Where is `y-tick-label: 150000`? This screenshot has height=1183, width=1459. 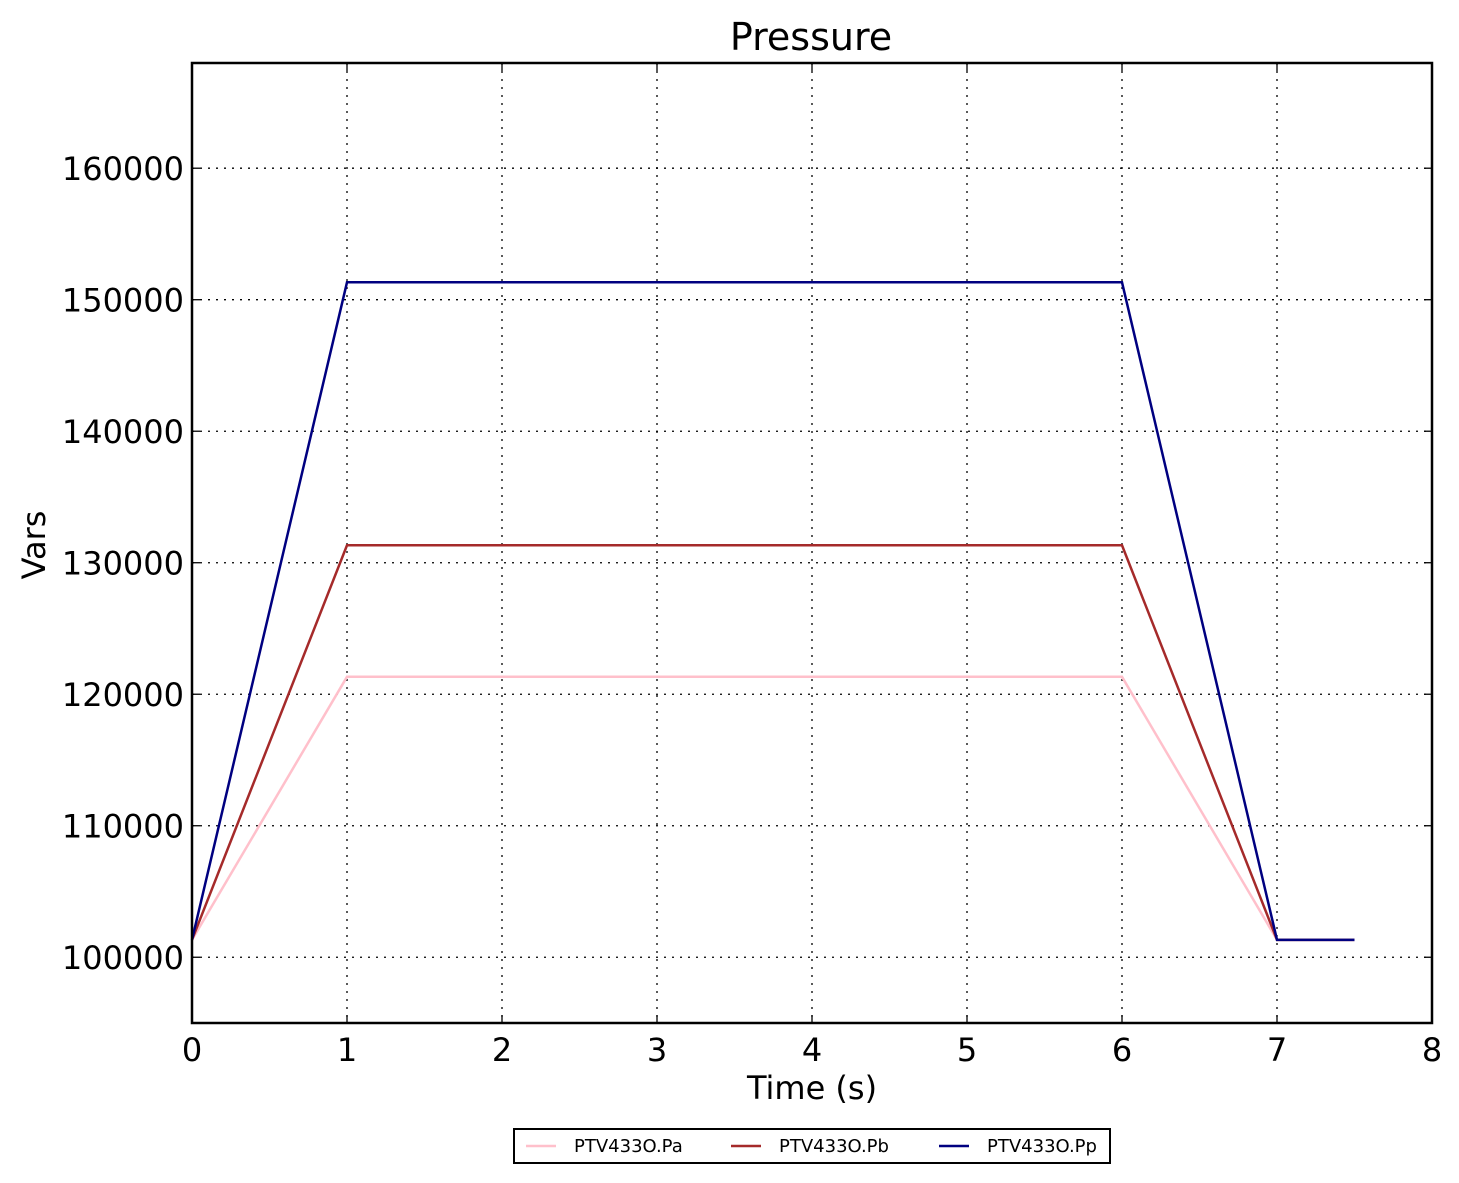 y-tick-label: 150000 is located at coordinates (123, 301).